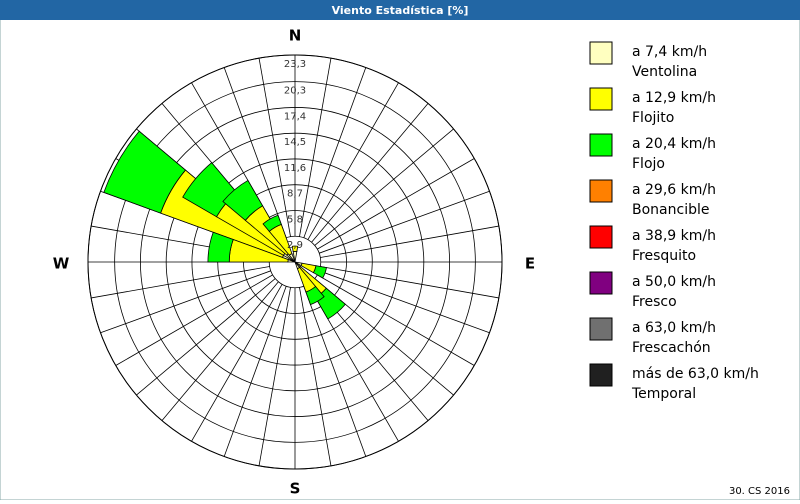  Describe the element at coordinates (674, 282) in the screenshot. I see `legend-label: a 50,0 km/h` at that location.